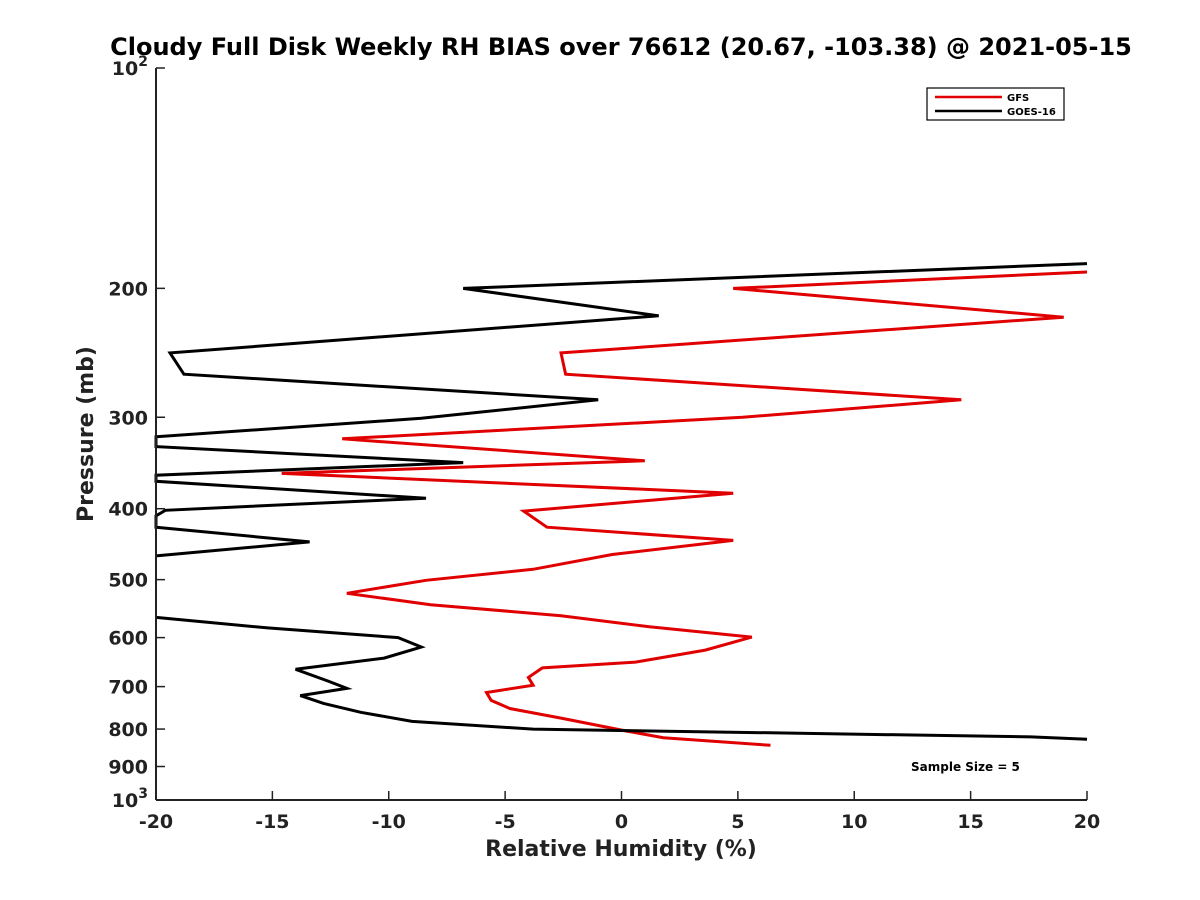 This screenshot has width=1200, height=900. I want to click on y-axis-label: Pressure (mb), so click(86, 434).